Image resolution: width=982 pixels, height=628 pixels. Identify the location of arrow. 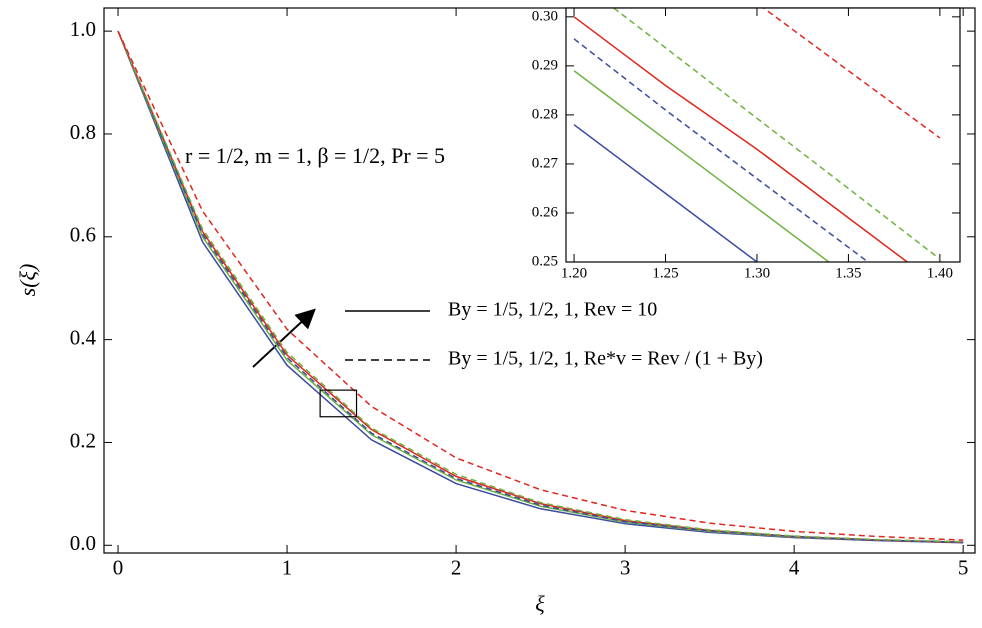
(284, 338).